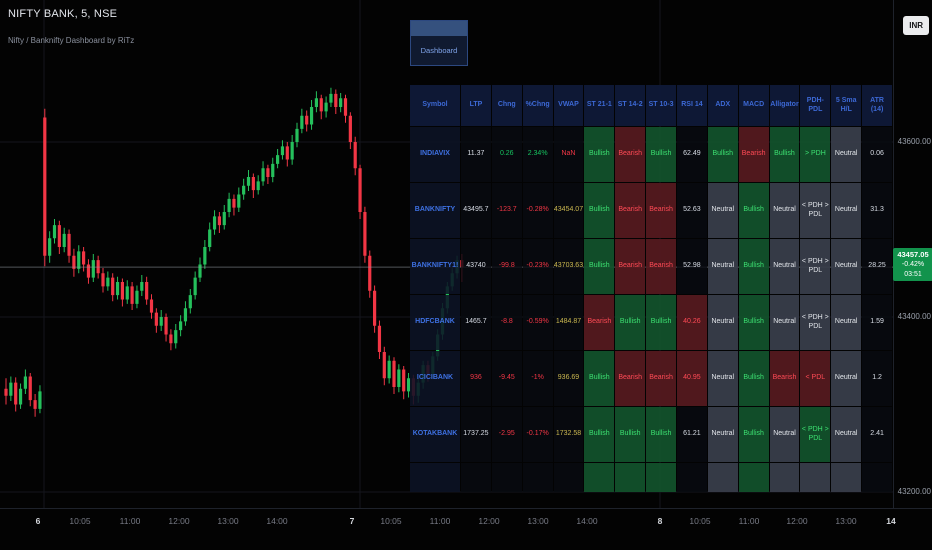 This screenshot has height=550, width=932. What do you see at coordinates (537, 322) in the screenshot?
I see `value-cell: -0.59%` at bounding box center [537, 322].